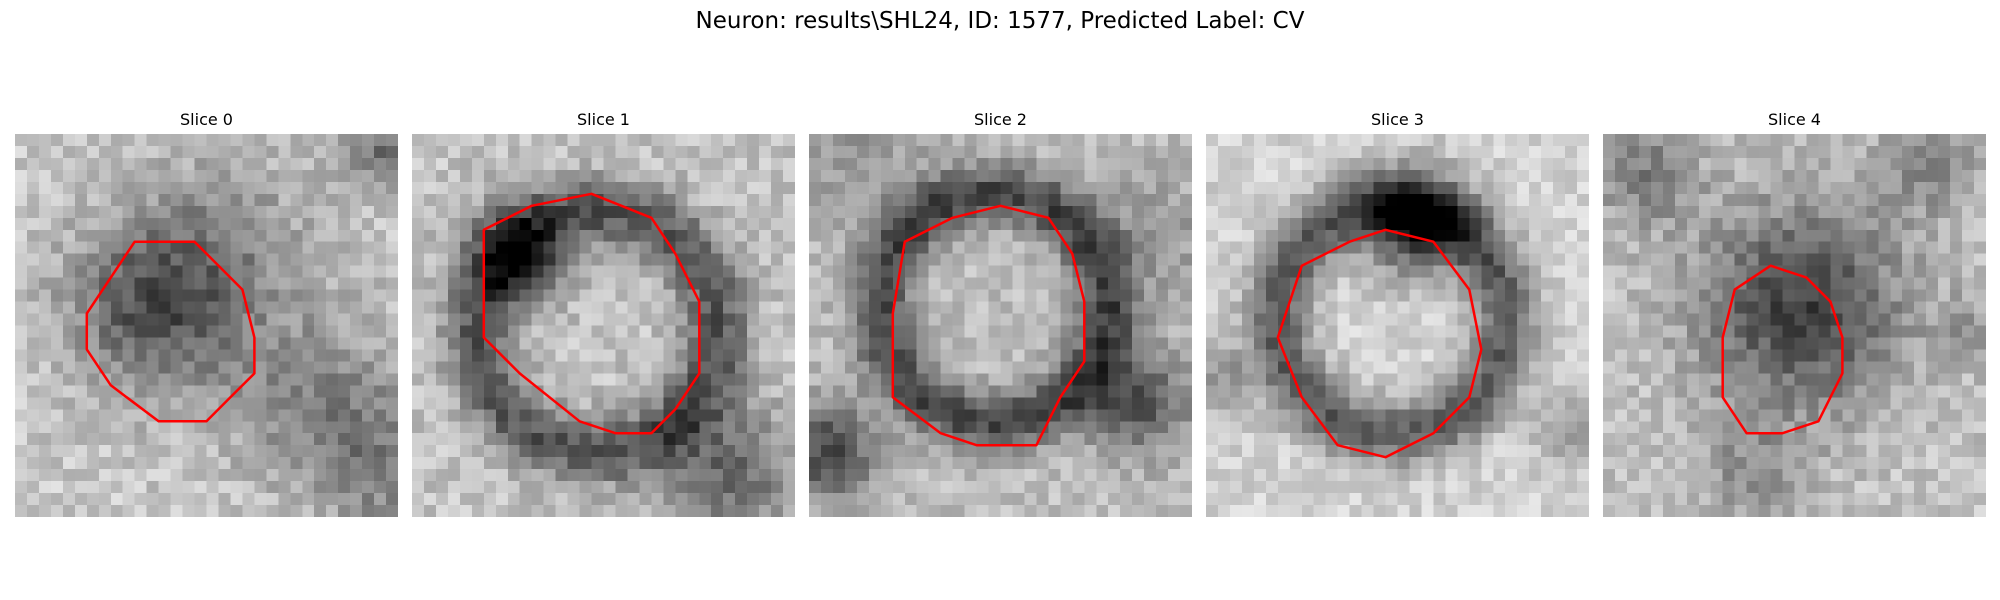 Image resolution: width=2000 pixels, height=600 pixels. What do you see at coordinates (206, 119) in the screenshot?
I see `slice-title-0: Slice 0` at bounding box center [206, 119].